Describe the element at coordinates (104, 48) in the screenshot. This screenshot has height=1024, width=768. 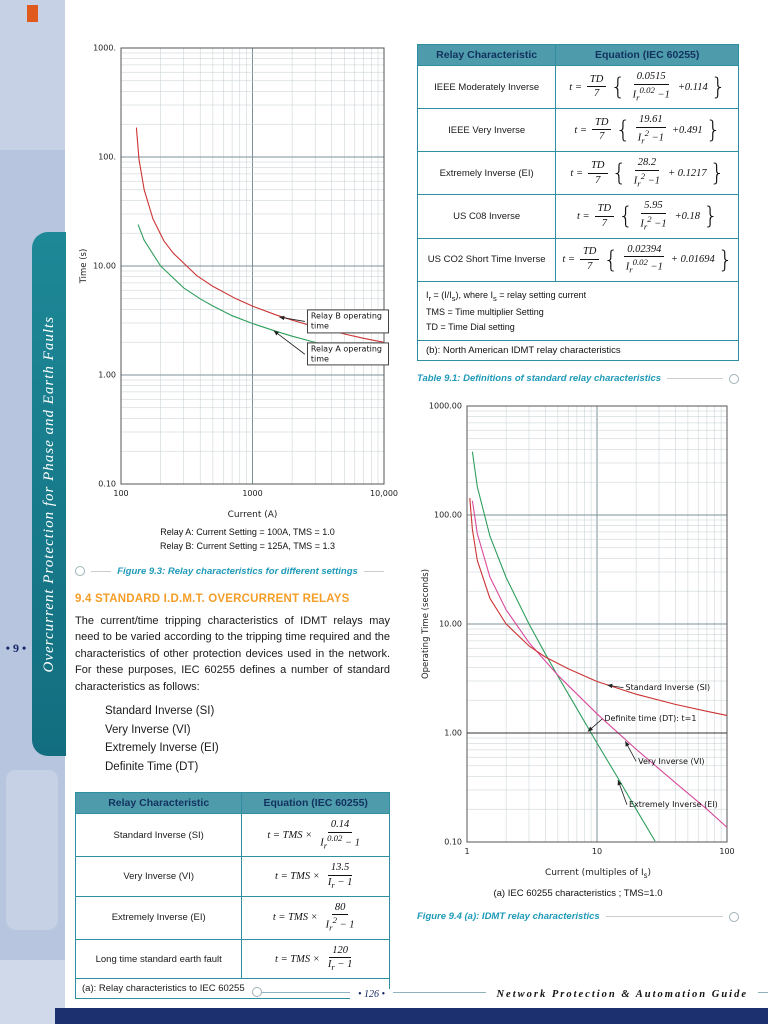
I see `svg-text: 1000.` at that location.